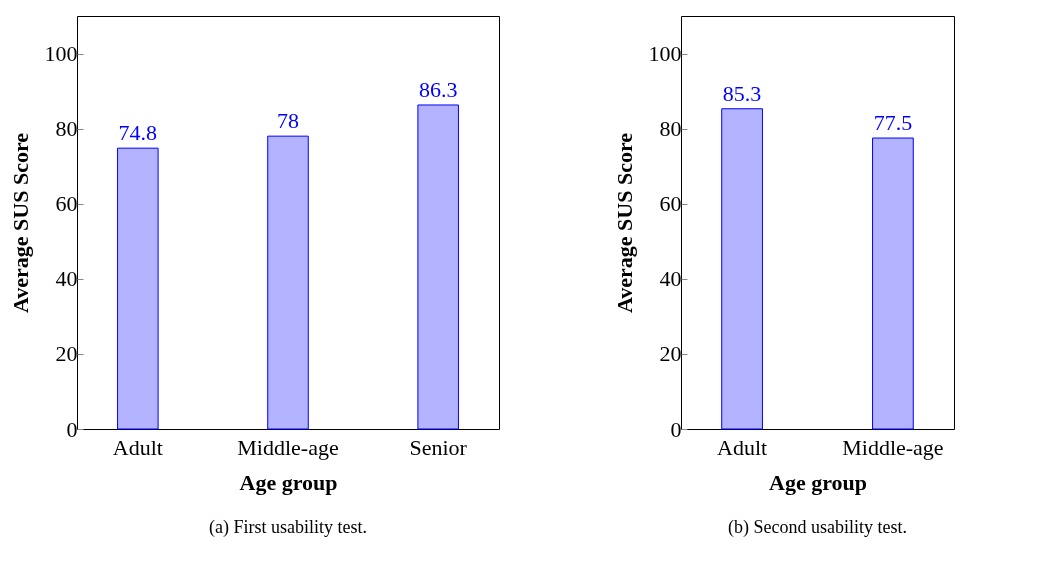 Image resolution: width=1052 pixels, height=587 pixels. What do you see at coordinates (742, 93) in the screenshot?
I see `data-label: 85.3` at bounding box center [742, 93].